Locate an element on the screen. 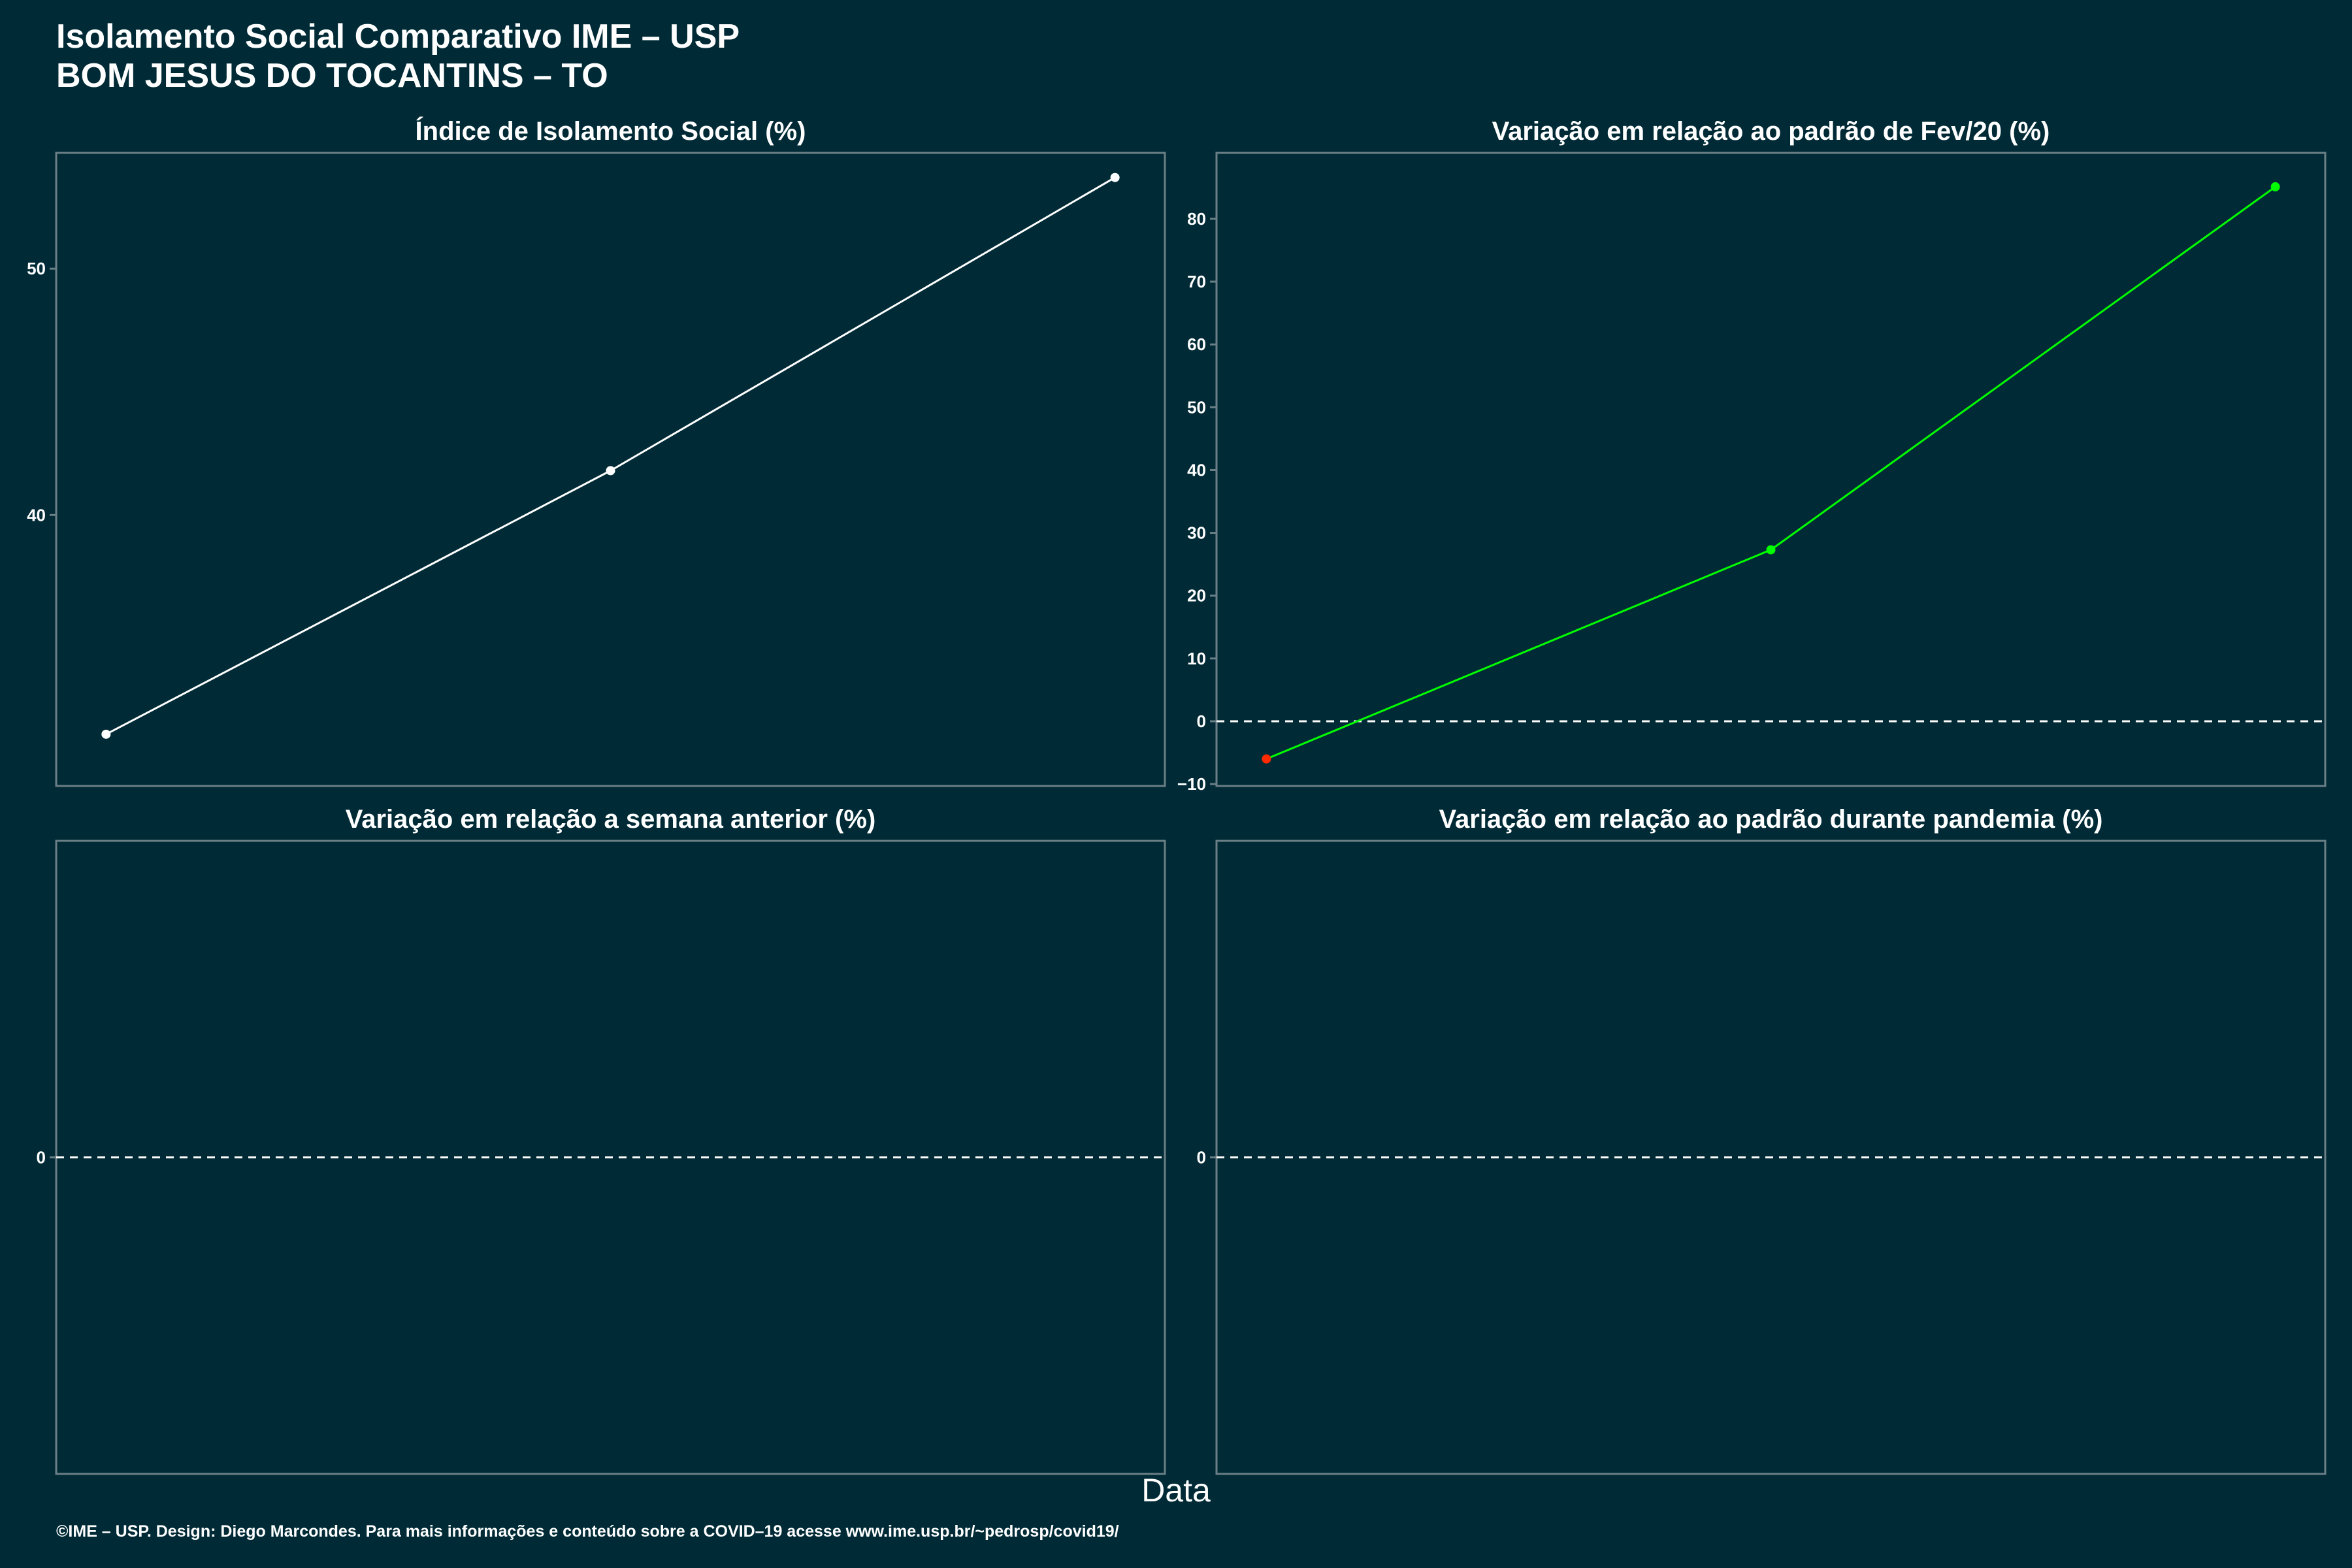 This screenshot has height=1568, width=2352. panel-title: Índice de Isolamento Social (%) is located at coordinates (611, 131).